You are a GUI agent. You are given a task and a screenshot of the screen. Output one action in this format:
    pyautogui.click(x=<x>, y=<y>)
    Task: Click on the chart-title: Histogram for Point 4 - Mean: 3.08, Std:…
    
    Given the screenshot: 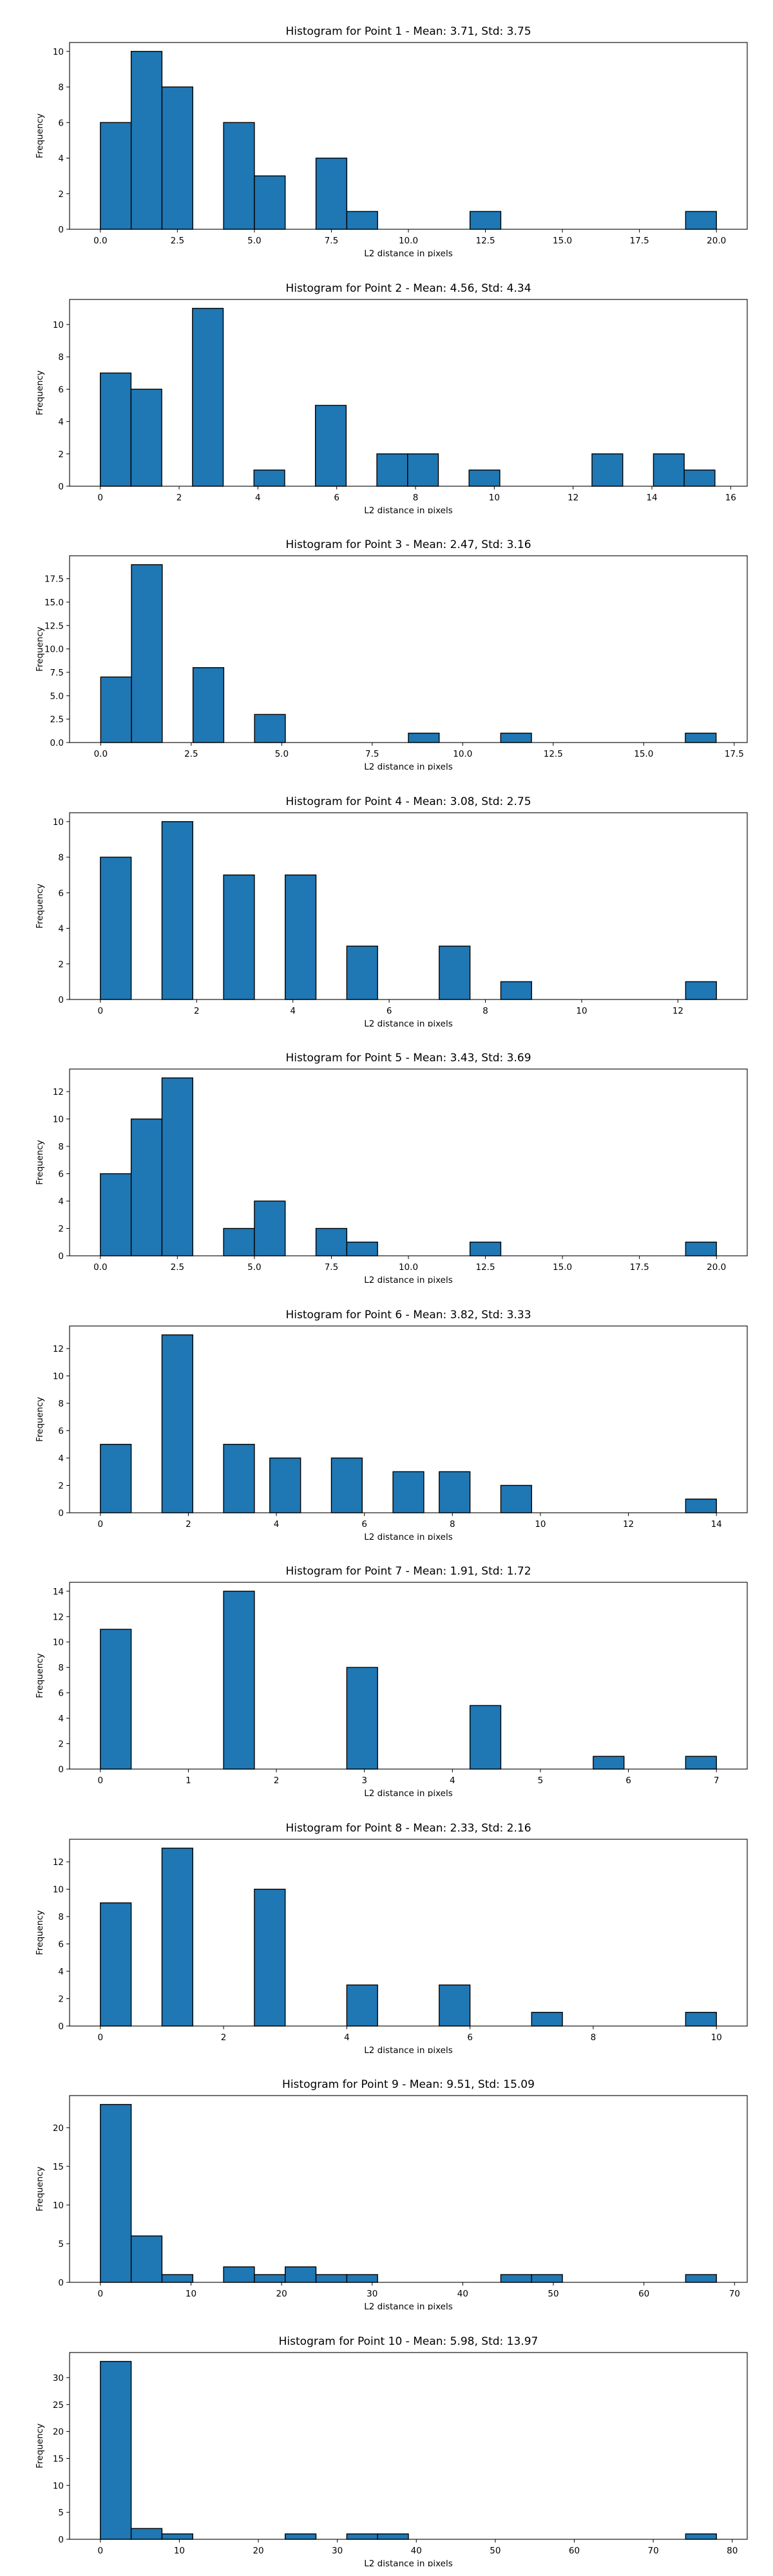 What is the action you would take?
    pyautogui.click(x=408, y=802)
    